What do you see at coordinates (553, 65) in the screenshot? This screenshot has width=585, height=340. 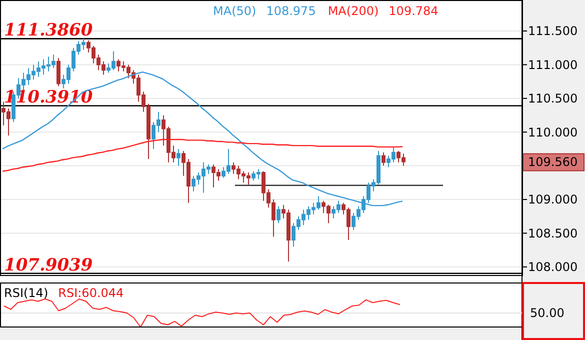 I see `y-tick-label: 111.000` at bounding box center [553, 65].